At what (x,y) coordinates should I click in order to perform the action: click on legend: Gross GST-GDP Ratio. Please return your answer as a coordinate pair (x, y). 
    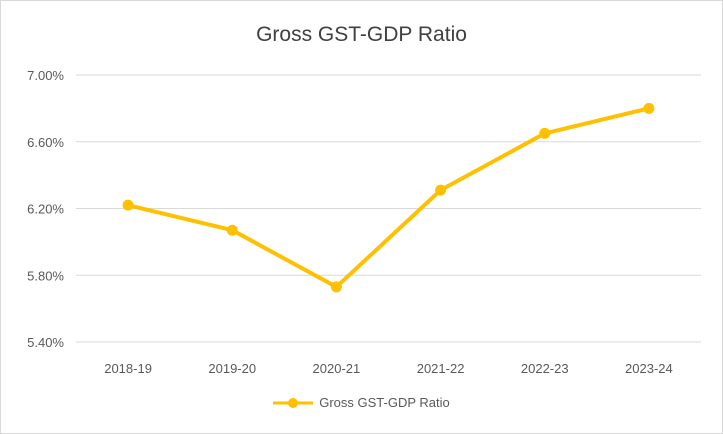
    Looking at the image, I should click on (361, 402).